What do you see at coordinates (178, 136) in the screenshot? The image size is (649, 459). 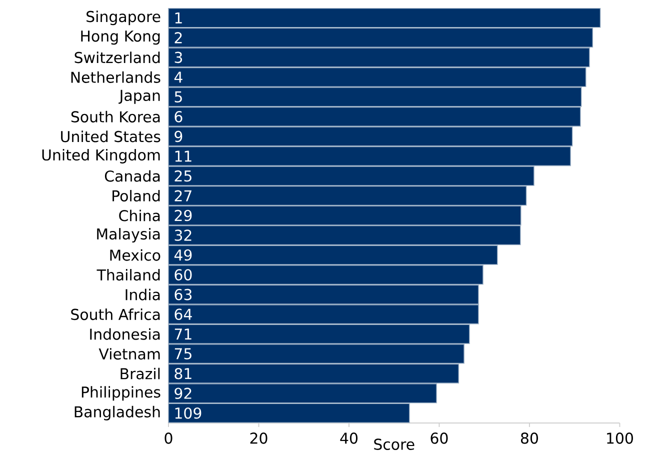 I see `annotation: 9` at bounding box center [178, 136].